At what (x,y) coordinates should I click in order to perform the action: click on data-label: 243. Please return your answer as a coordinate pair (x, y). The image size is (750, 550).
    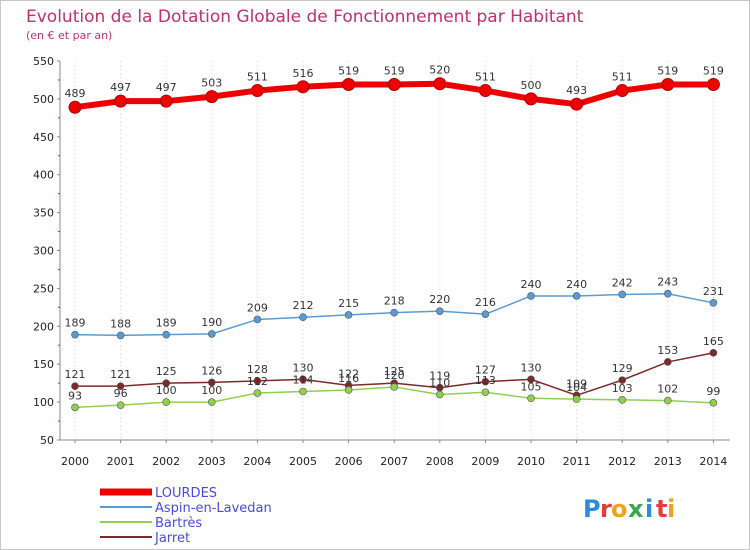
    Looking at the image, I should click on (667, 282).